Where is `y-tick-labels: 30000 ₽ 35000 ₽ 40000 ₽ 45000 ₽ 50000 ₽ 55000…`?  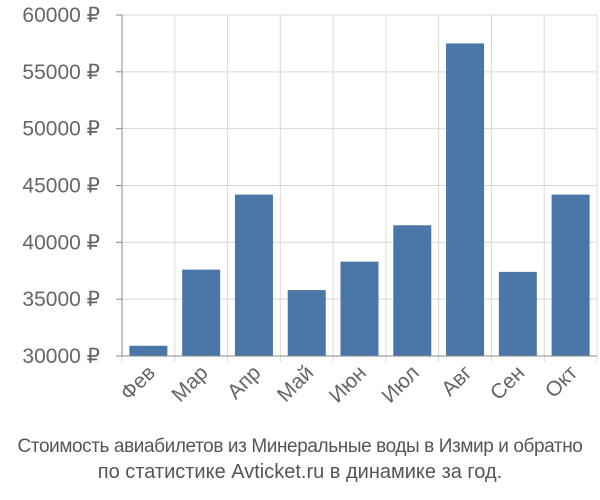 y-tick-labels: 30000 ₽ 35000 ₽ 40000 ₽ 45000 ₽ 50000 ₽ 55000… is located at coordinates (61, 186).